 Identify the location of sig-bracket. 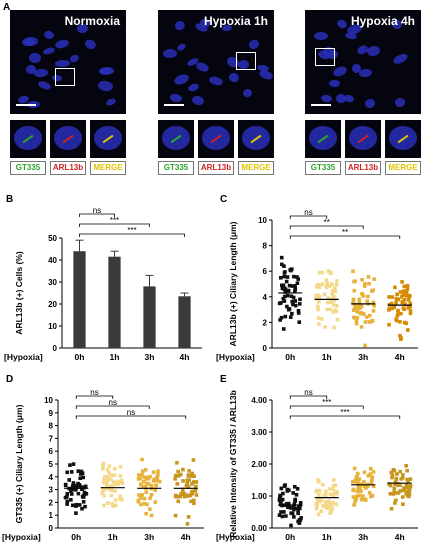
(345, 417).